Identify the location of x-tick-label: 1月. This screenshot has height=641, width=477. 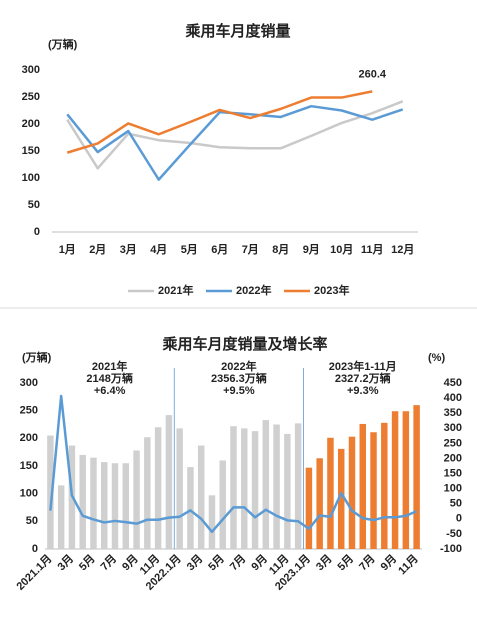
(67, 249).